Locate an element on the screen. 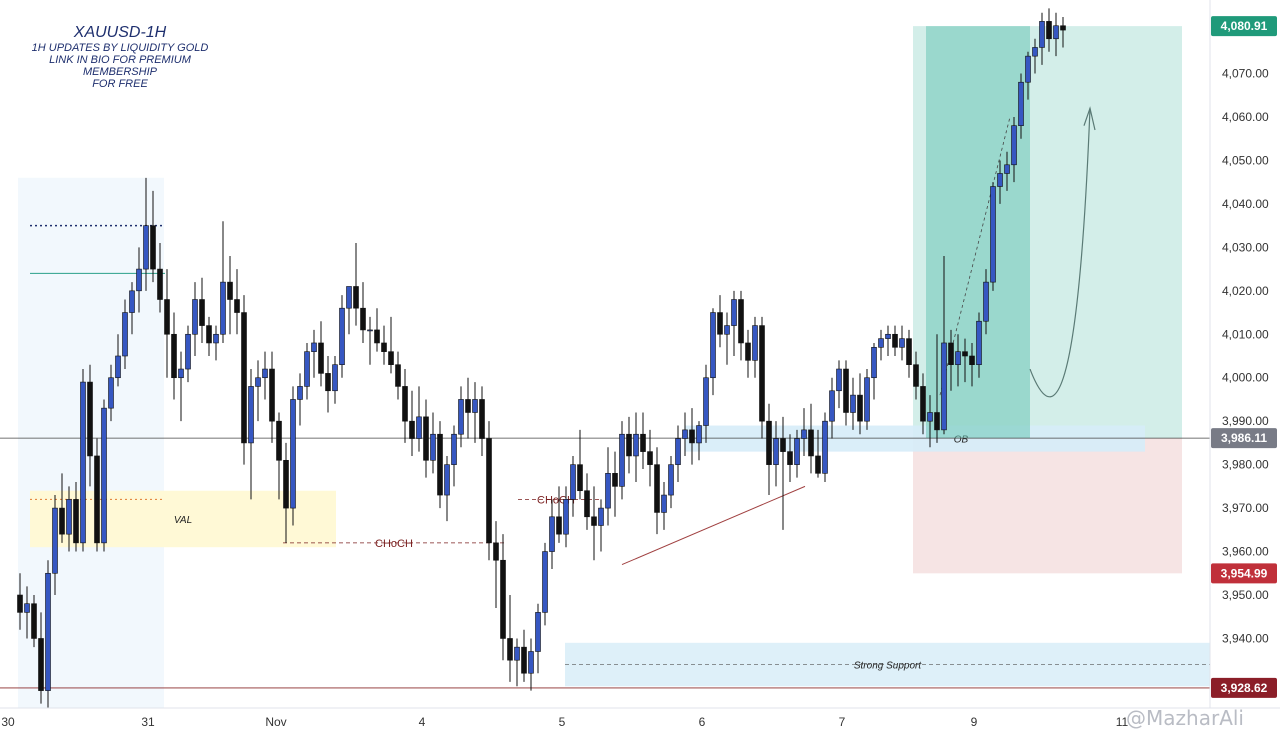 This screenshot has width=1280, height=751. ob-zone-label: OB is located at coordinates (961, 440).